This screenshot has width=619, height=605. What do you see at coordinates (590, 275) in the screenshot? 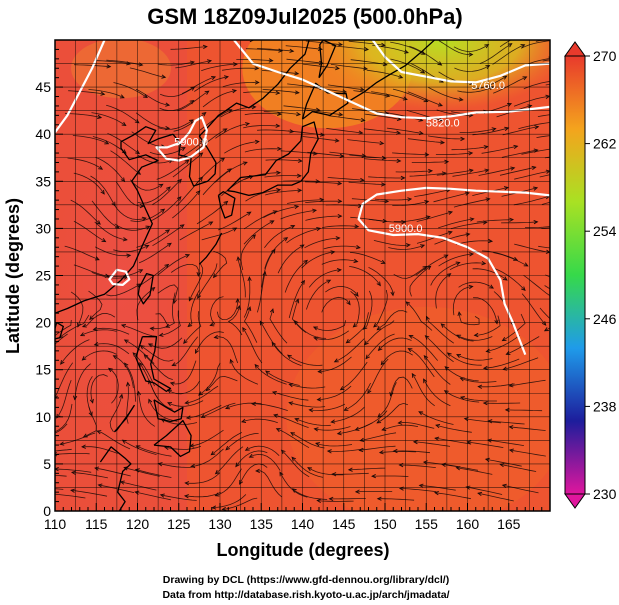
I see `colorbar: 230 238 246 254 262 270` at bounding box center [590, 275].